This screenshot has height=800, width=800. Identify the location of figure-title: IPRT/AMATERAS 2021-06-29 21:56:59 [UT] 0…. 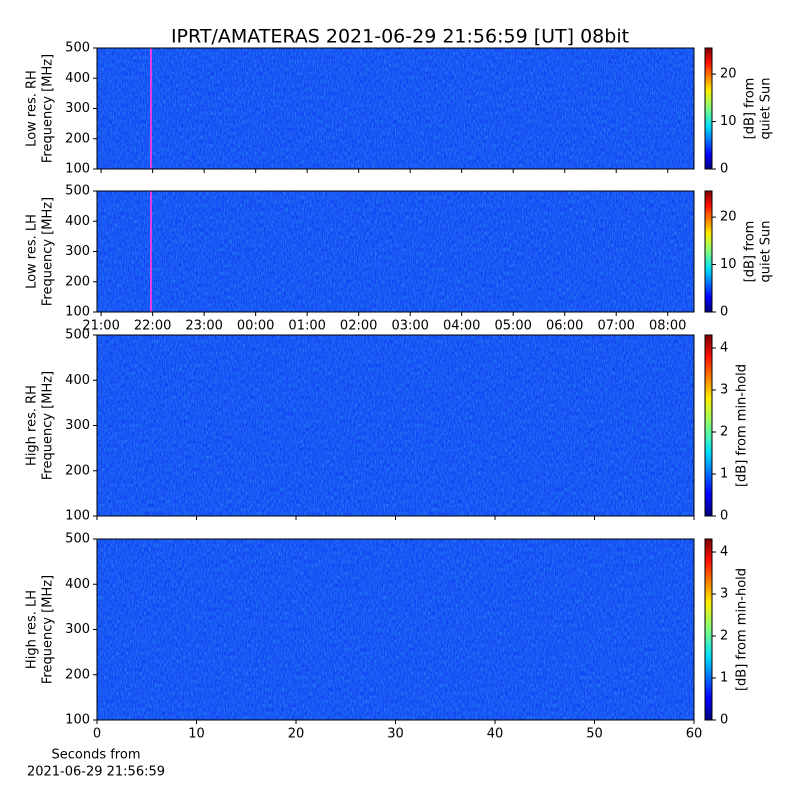
(400, 37).